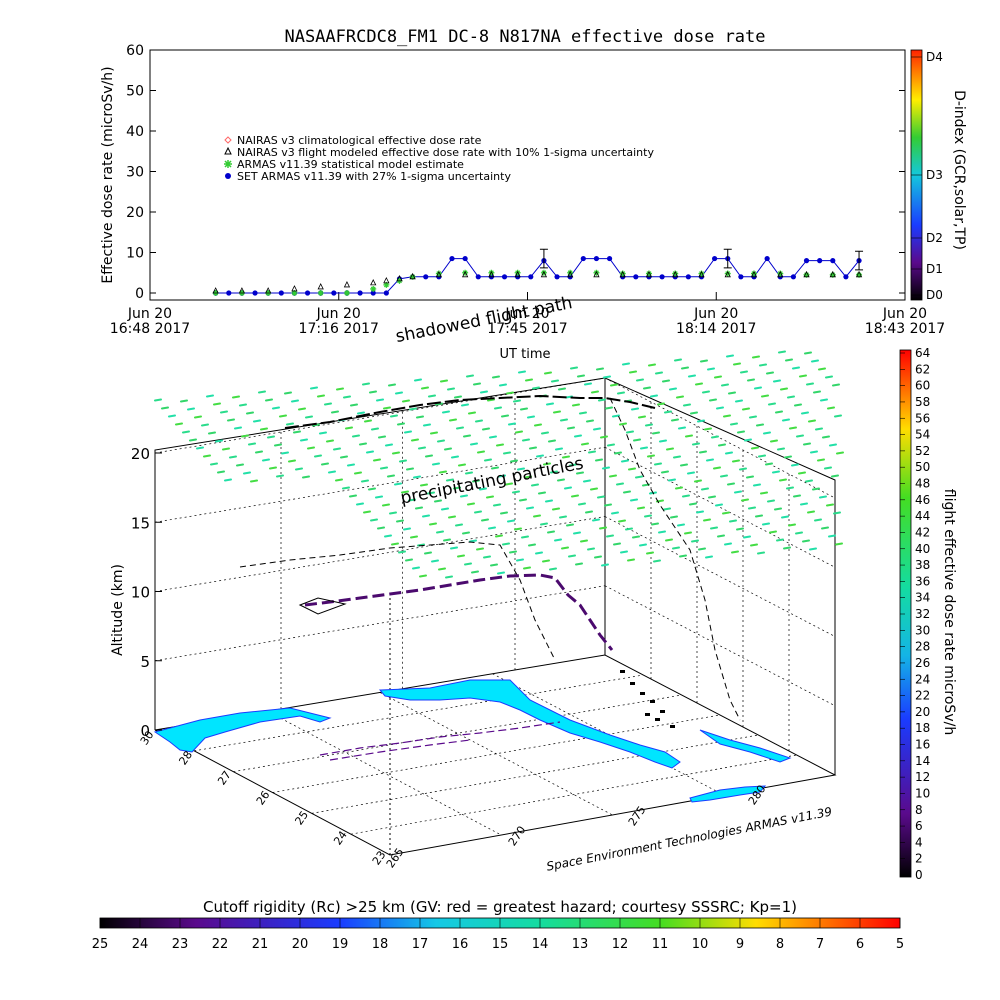 The height and width of the screenshot is (1000, 1000). What do you see at coordinates (538, 272) in the screenshot?
I see `series-layer` at bounding box center [538, 272].